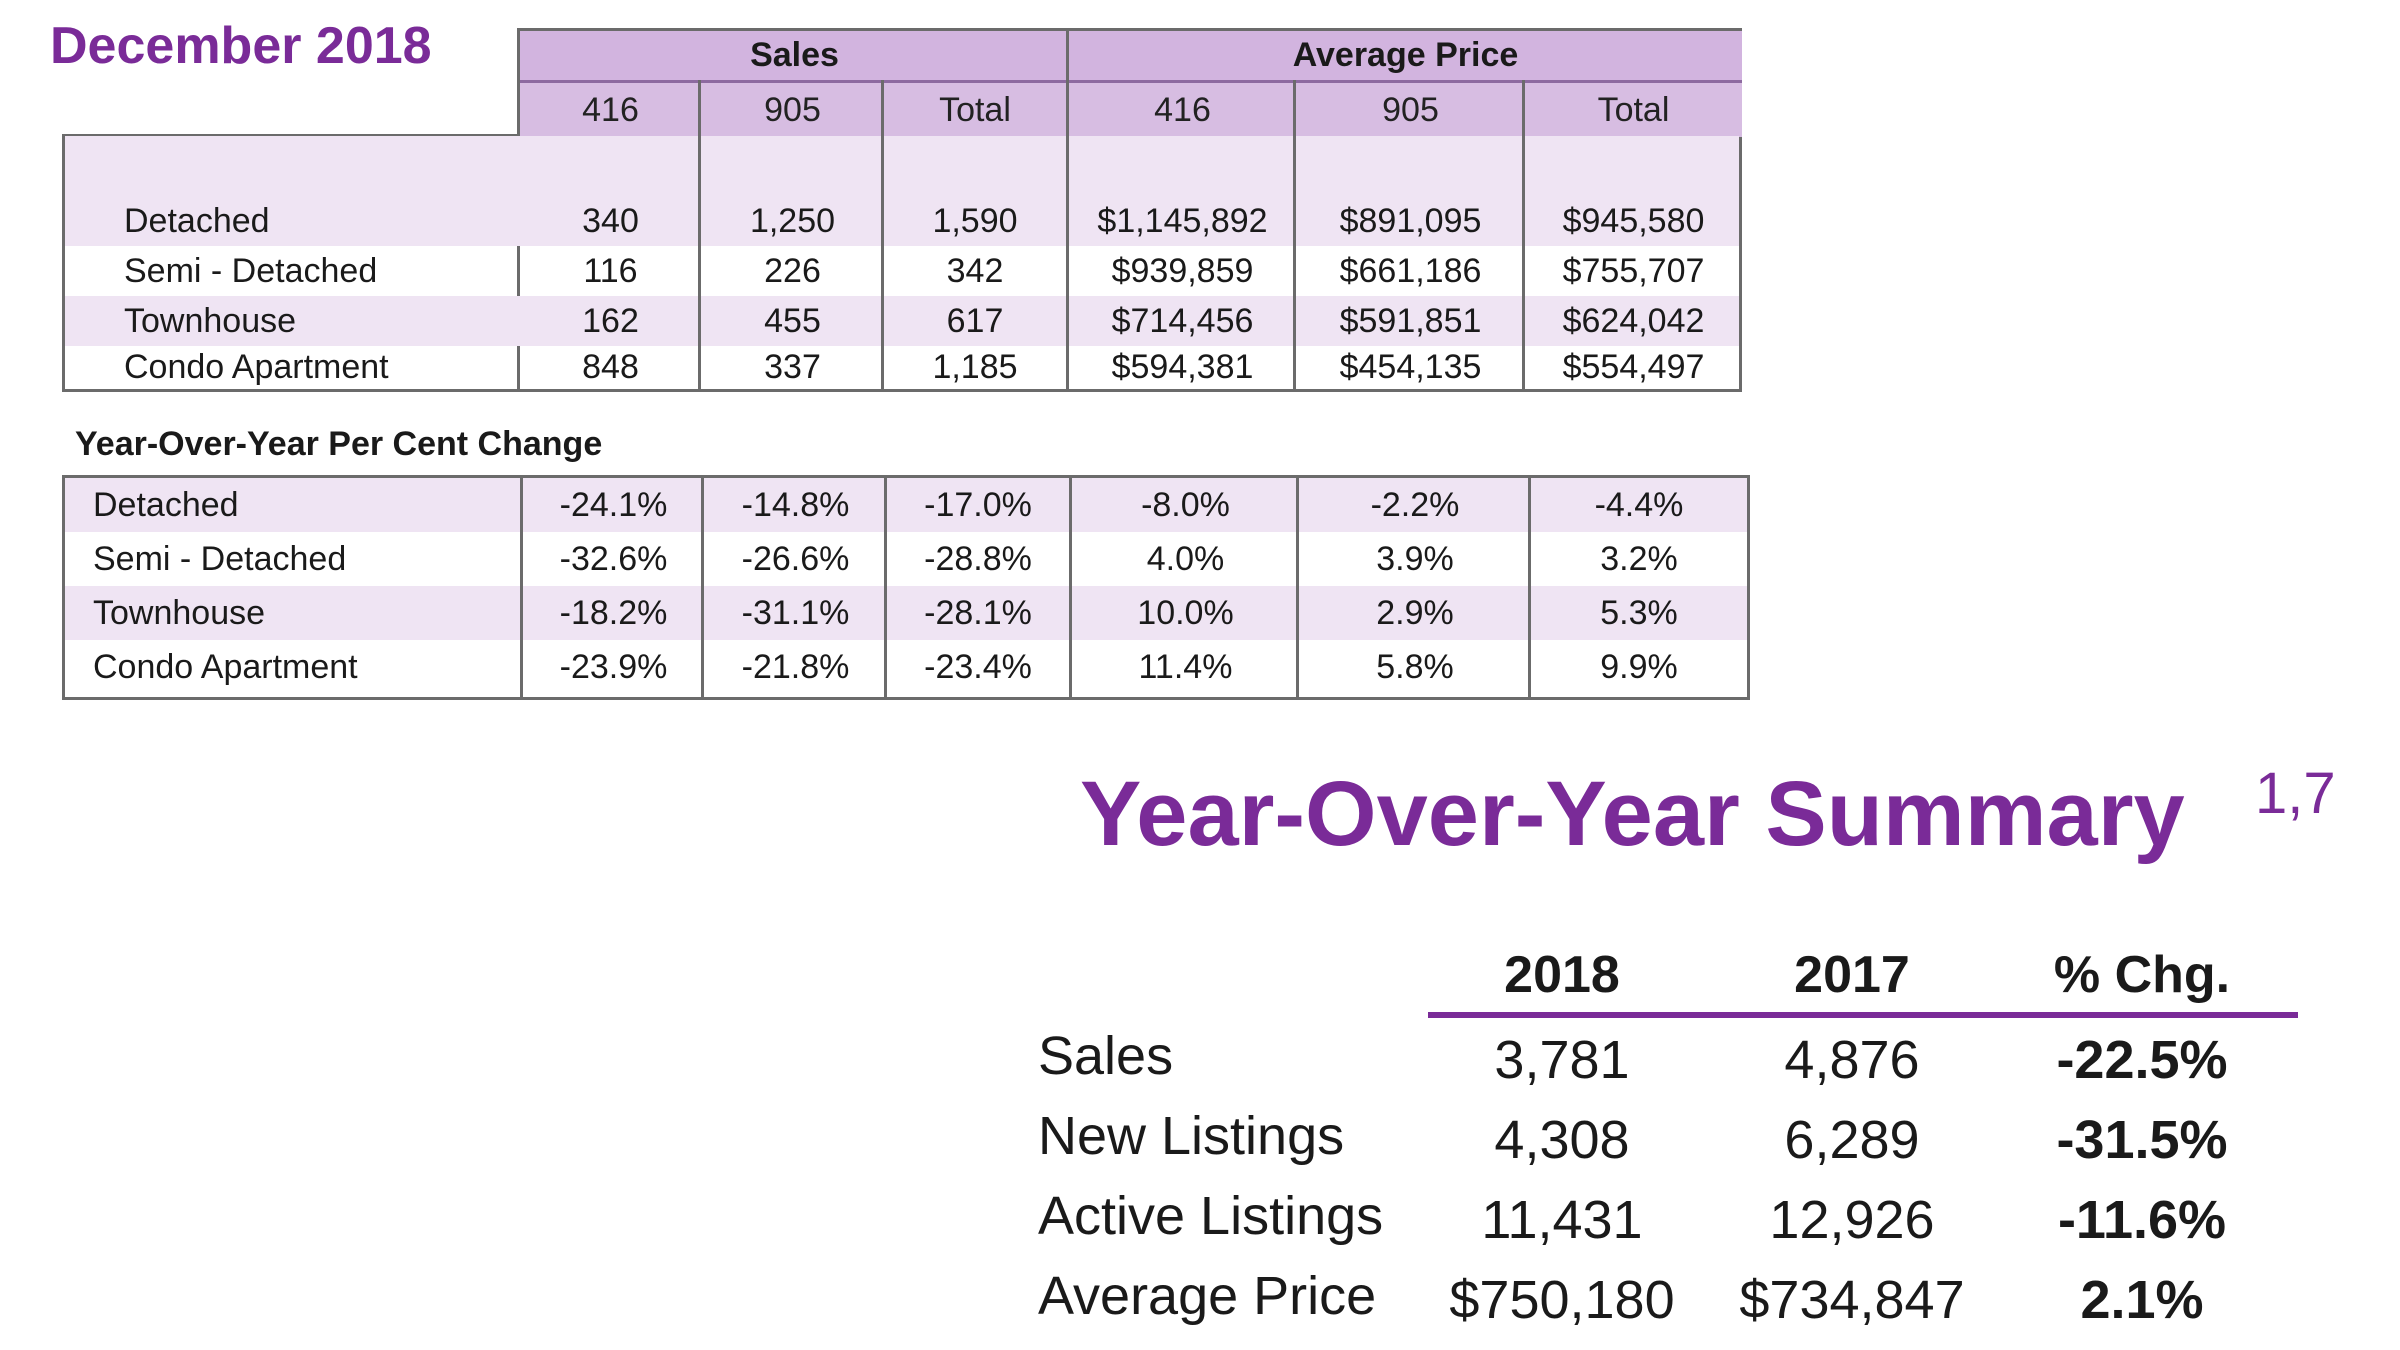  Describe the element at coordinates (1562, 1140) in the screenshot. I see `summary-value-2018: 4,308` at that location.